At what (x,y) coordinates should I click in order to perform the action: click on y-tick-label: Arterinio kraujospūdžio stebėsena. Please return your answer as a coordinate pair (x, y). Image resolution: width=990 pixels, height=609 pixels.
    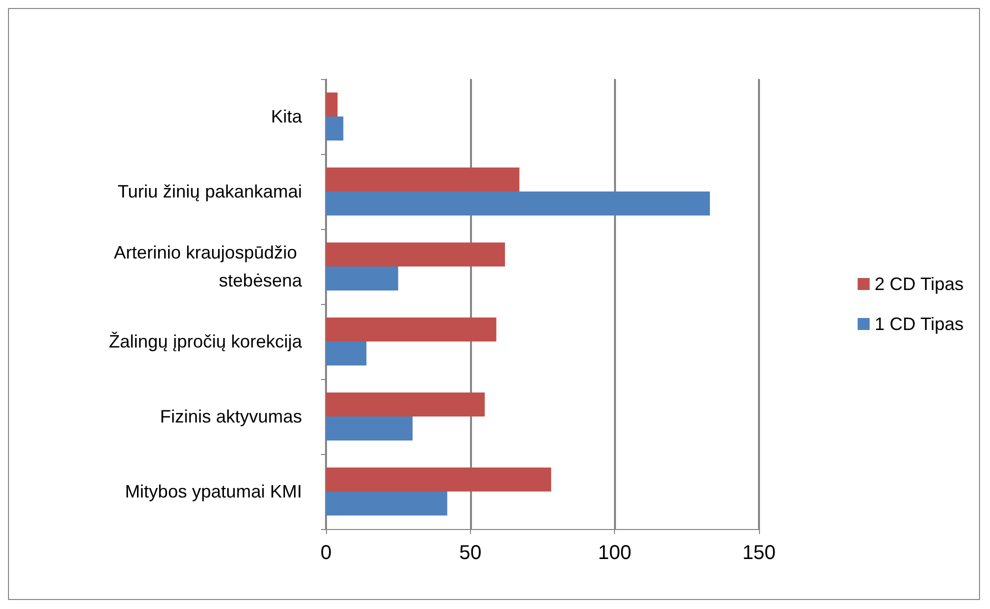
    Looking at the image, I should click on (208, 266).